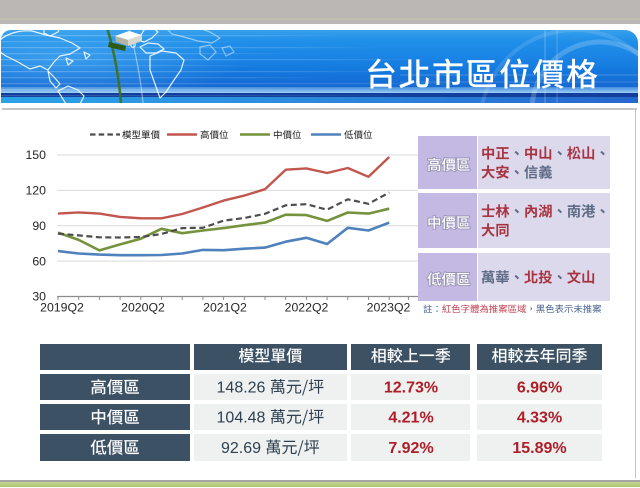 Image resolution: width=640 pixels, height=488 pixels. Describe the element at coordinates (35, 191) in the screenshot. I see `svg-text: 120` at that location.